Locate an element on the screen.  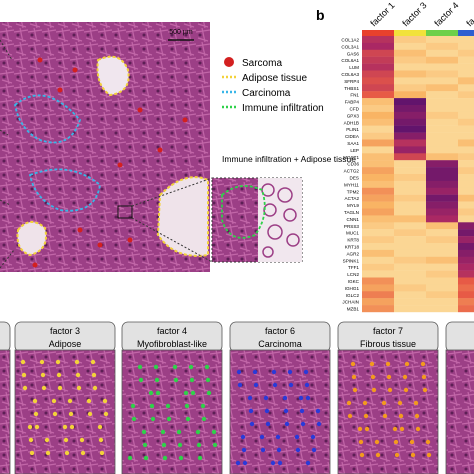
panel-label: b is located at coordinates (320, 15).